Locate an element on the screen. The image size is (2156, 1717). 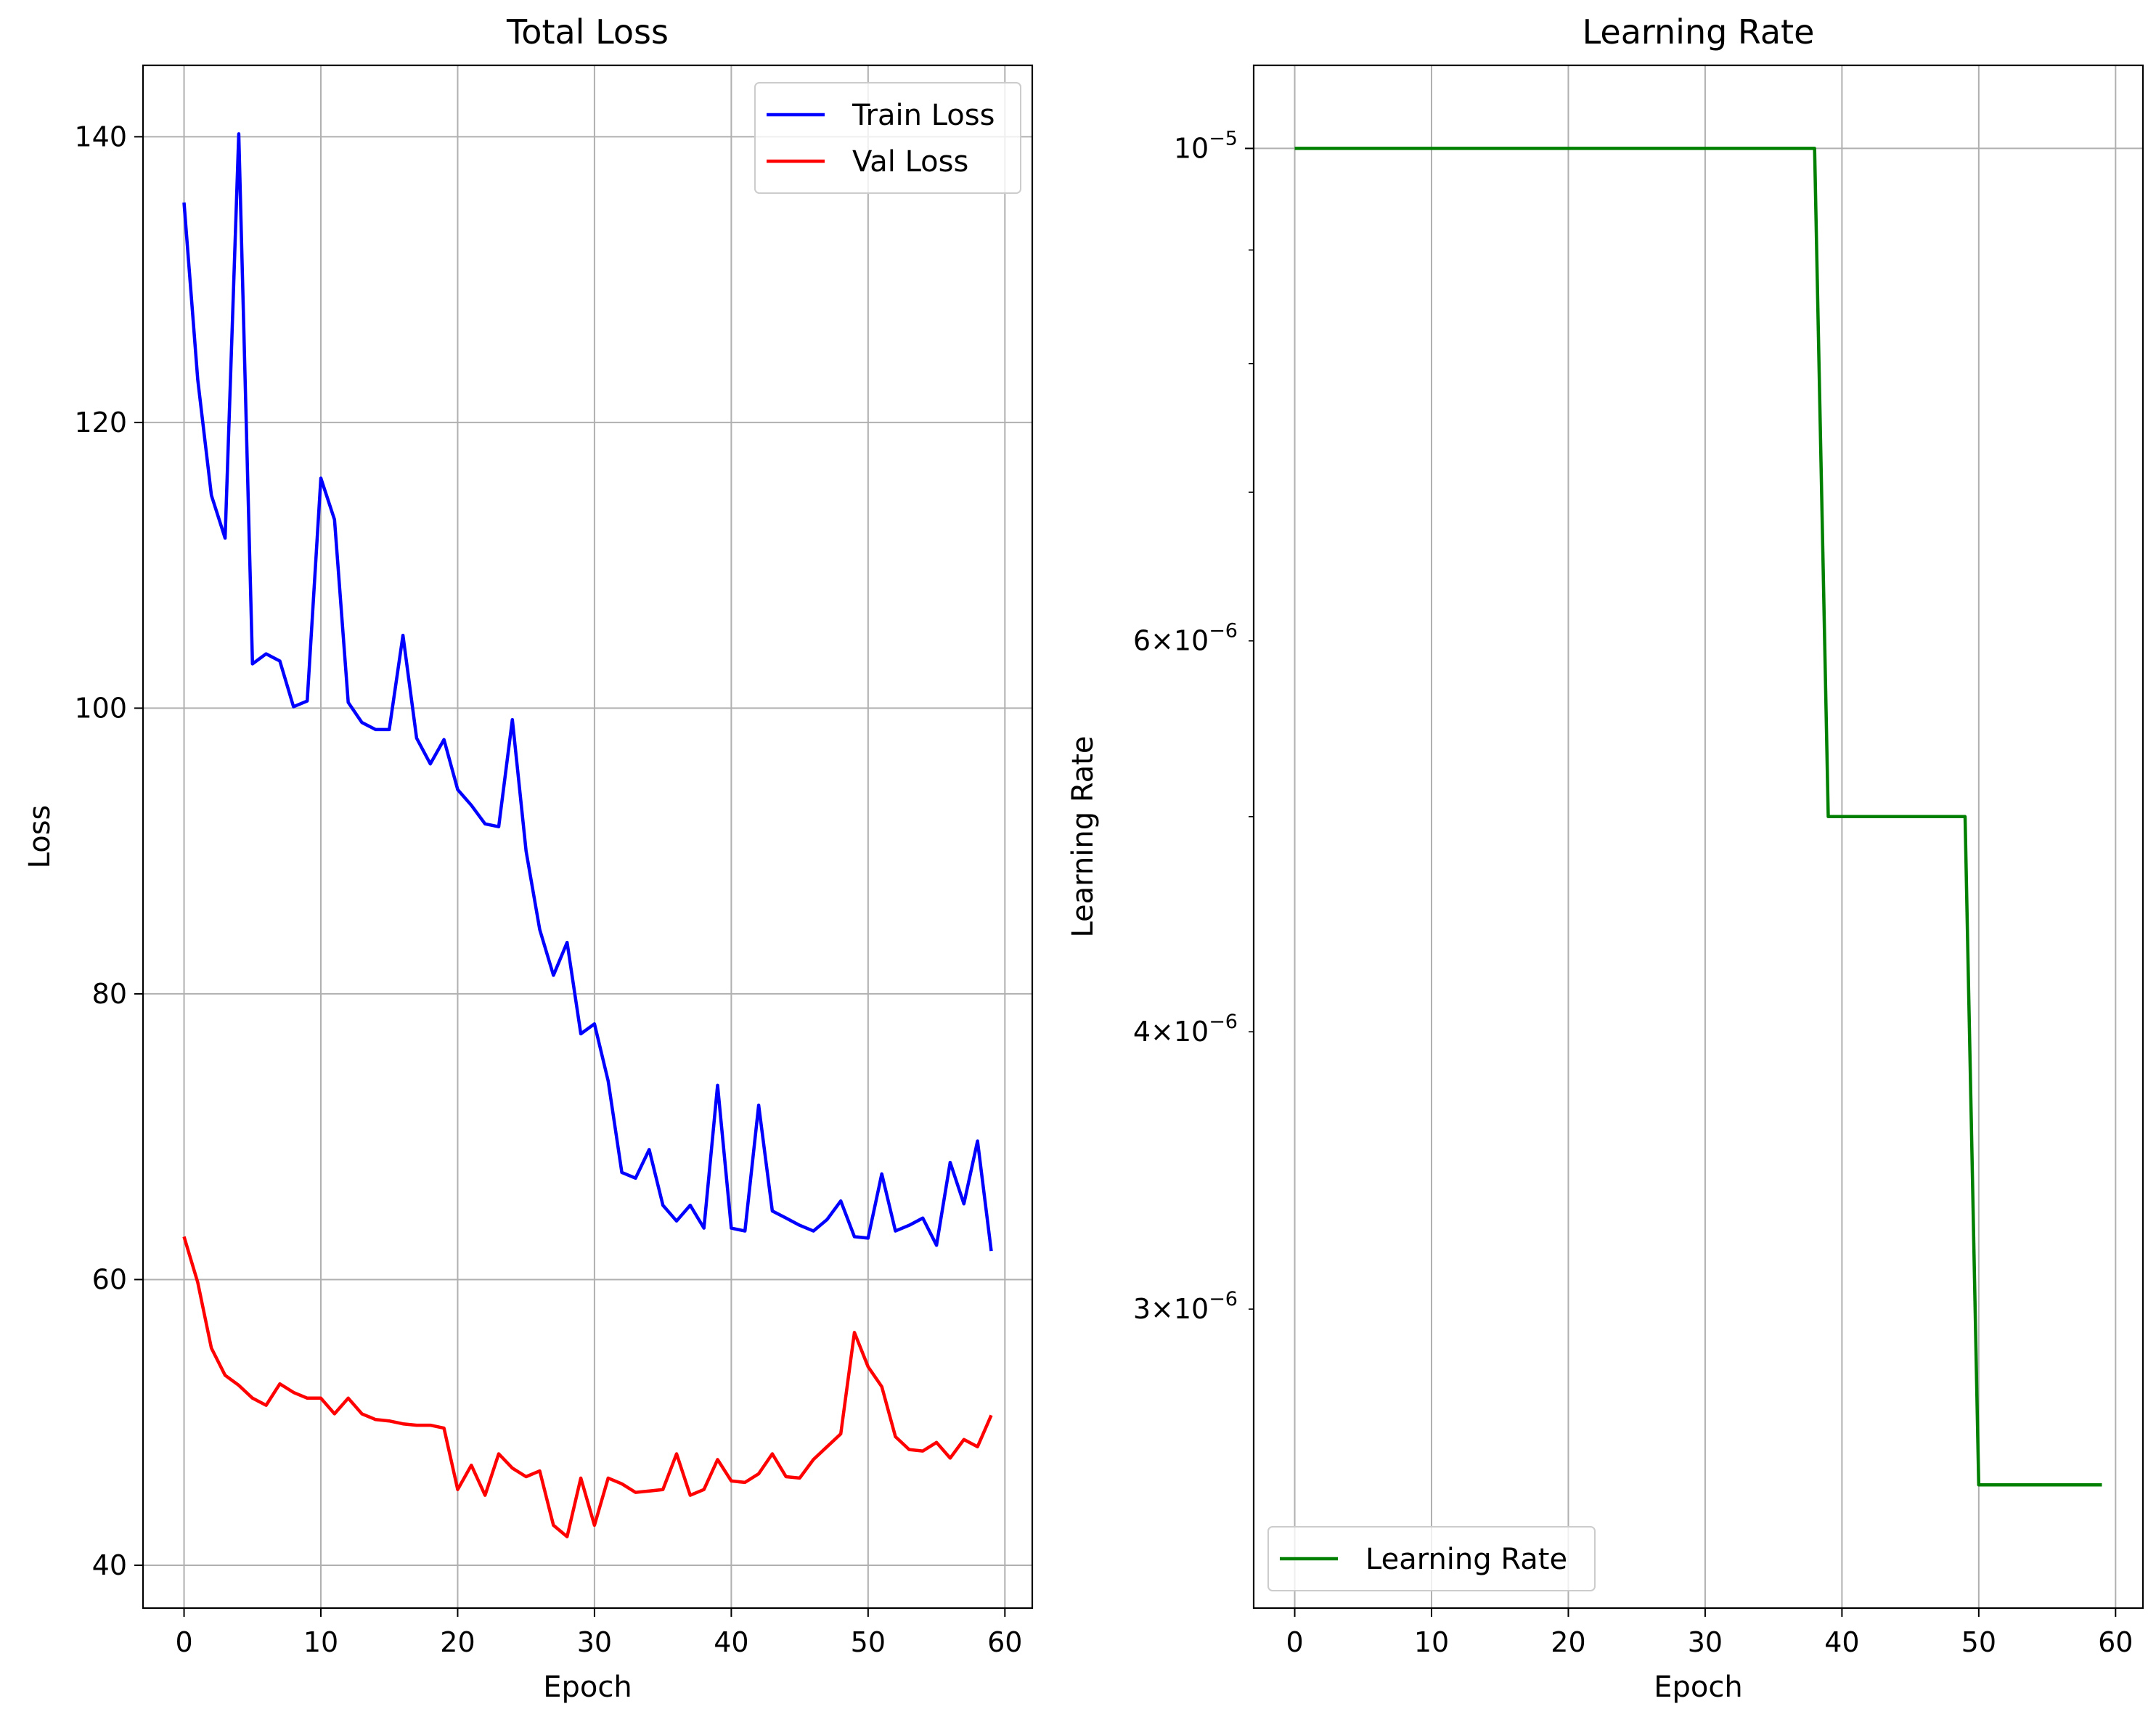
y-tick-label: 100 is located at coordinates (101, 708).